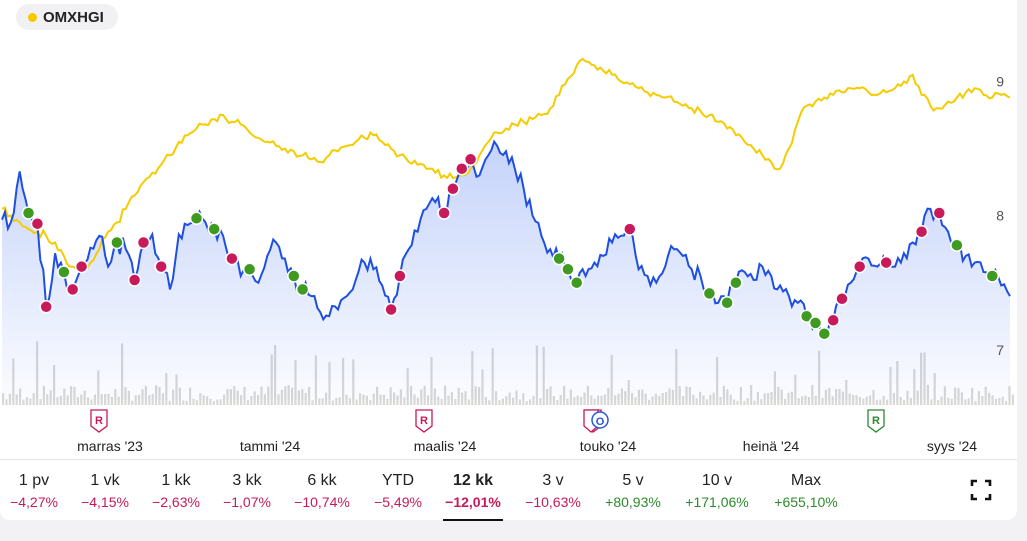  Describe the element at coordinates (600, 422) in the screenshot. I see `event-letter: O` at that location.